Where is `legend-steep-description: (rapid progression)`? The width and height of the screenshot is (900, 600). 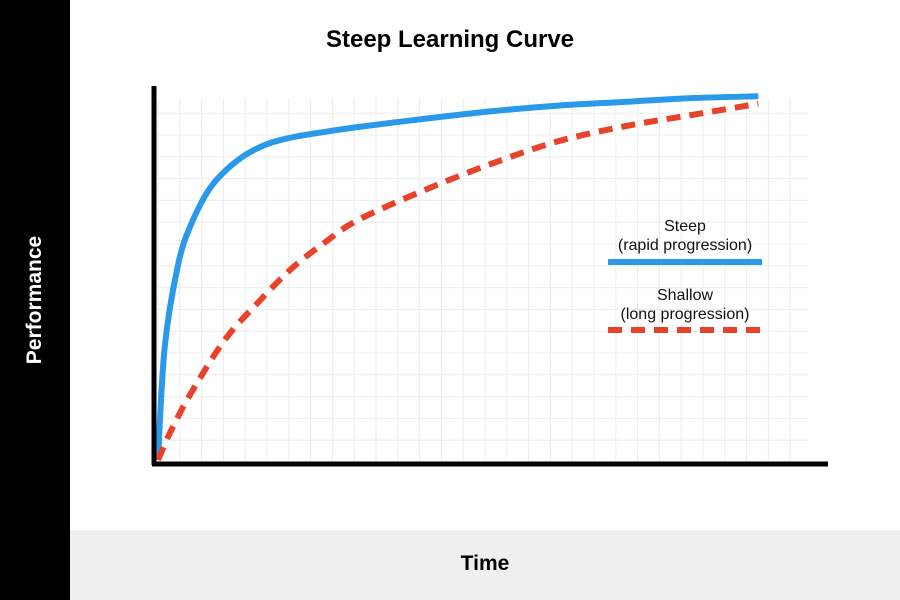
legend-steep-description: (rapid progression) is located at coordinates (685, 245).